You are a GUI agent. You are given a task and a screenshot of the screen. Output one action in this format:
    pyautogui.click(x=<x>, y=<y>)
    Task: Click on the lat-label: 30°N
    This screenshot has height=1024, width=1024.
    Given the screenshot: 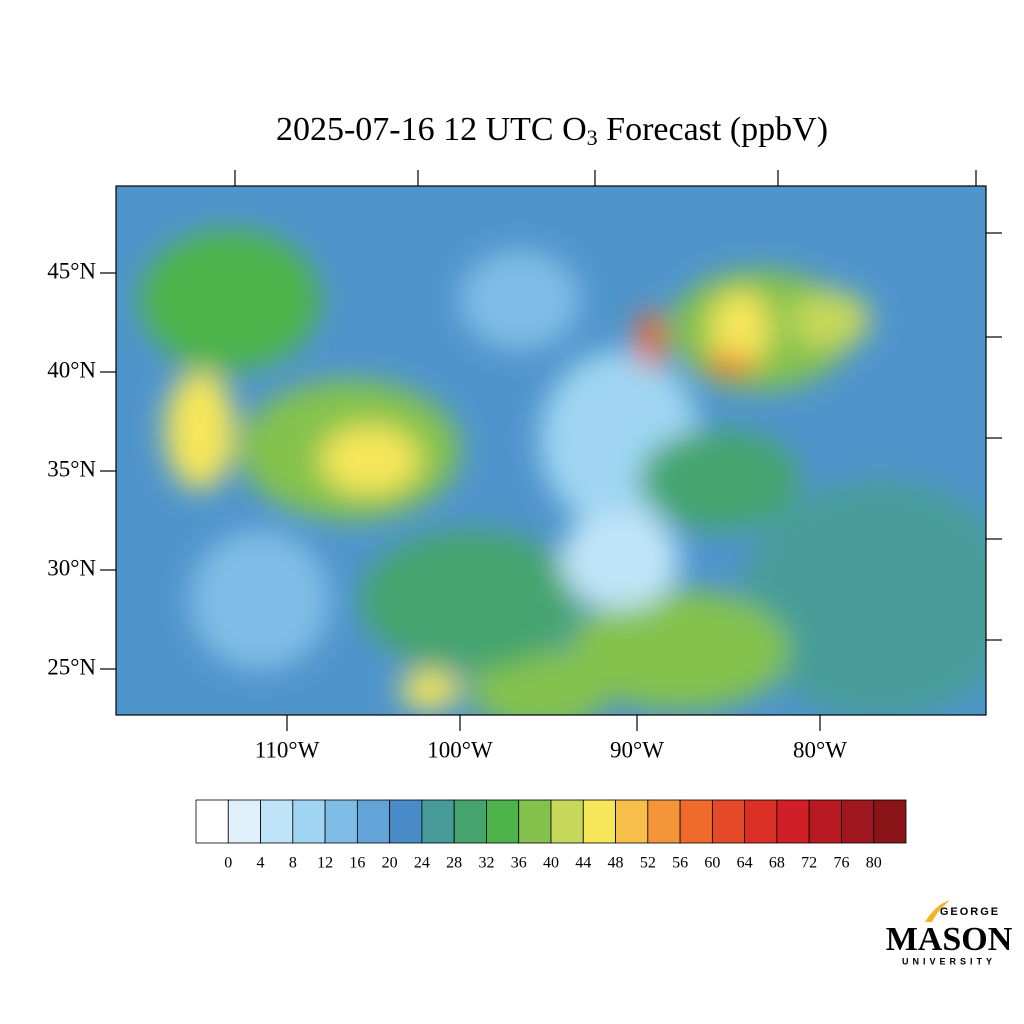 What is the action you would take?
    pyautogui.click(x=71, y=567)
    